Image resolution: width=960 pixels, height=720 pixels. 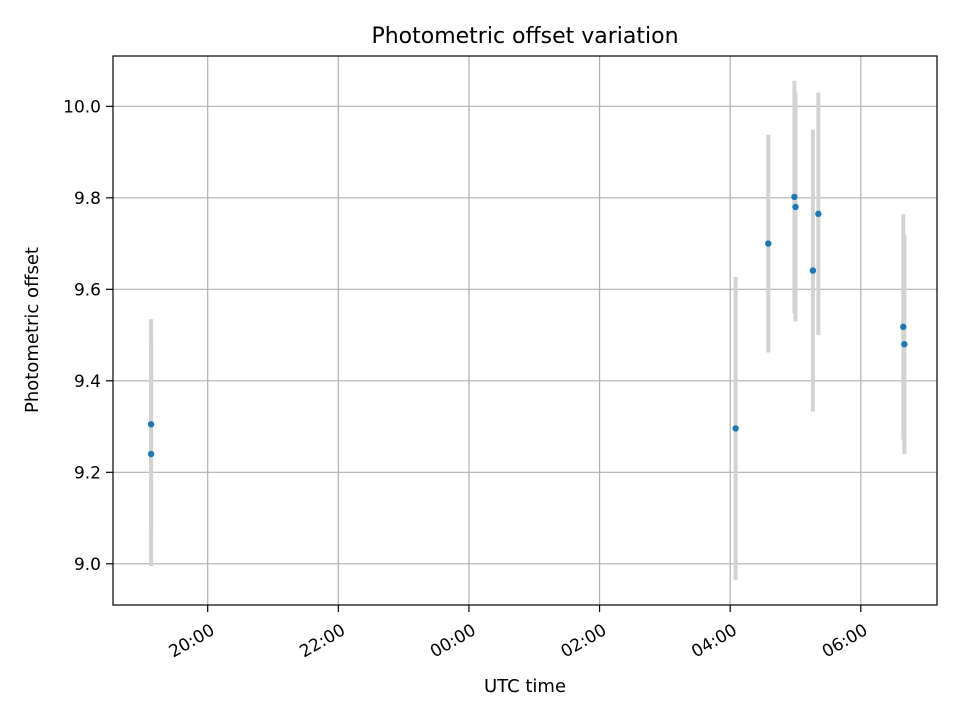 What do you see at coordinates (845, 641) in the screenshot?
I see `x-tick-label: 06:00` at bounding box center [845, 641].